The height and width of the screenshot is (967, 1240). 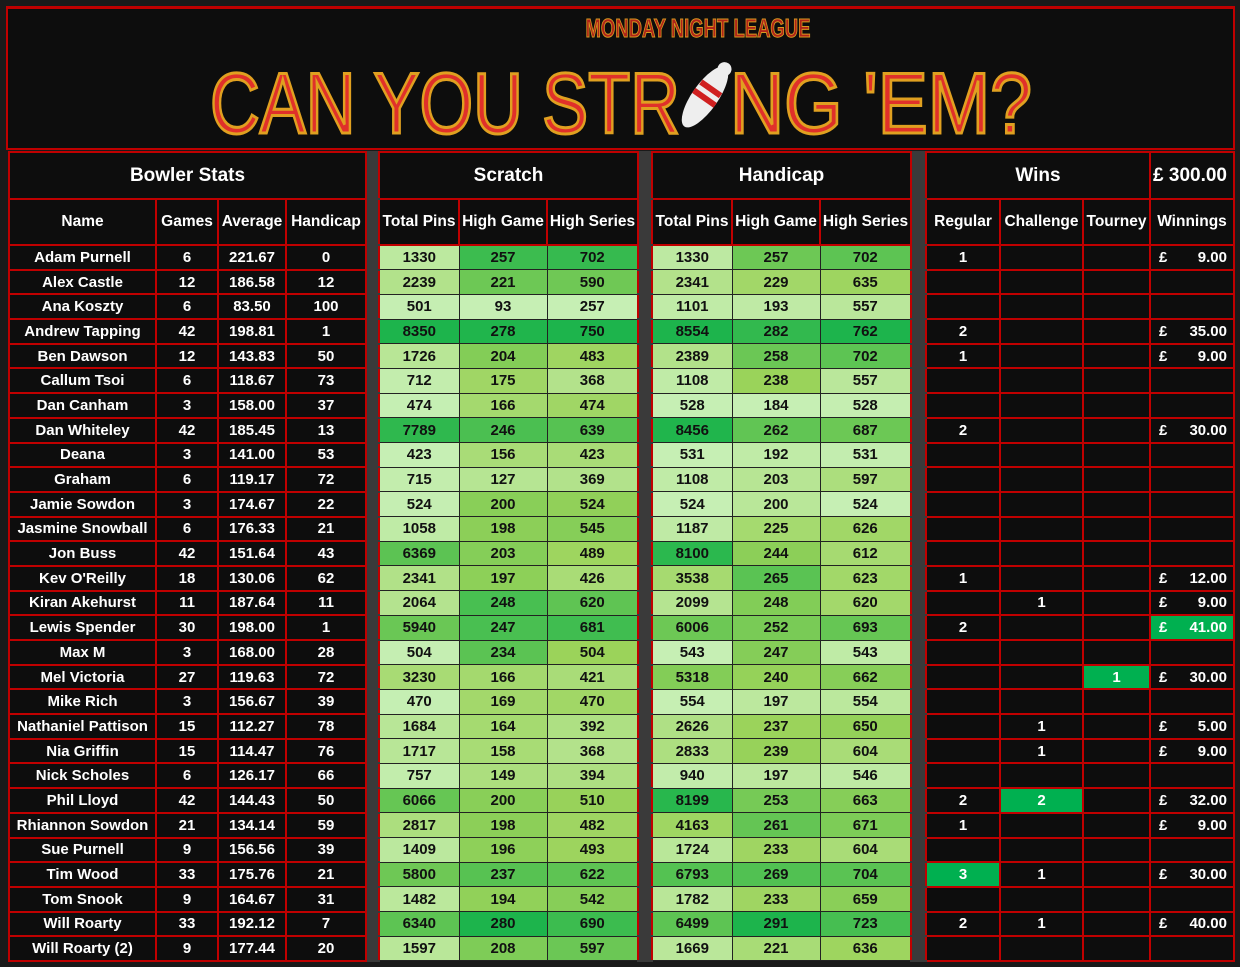 I want to click on cell-average: 114.47, so click(x=252, y=751).